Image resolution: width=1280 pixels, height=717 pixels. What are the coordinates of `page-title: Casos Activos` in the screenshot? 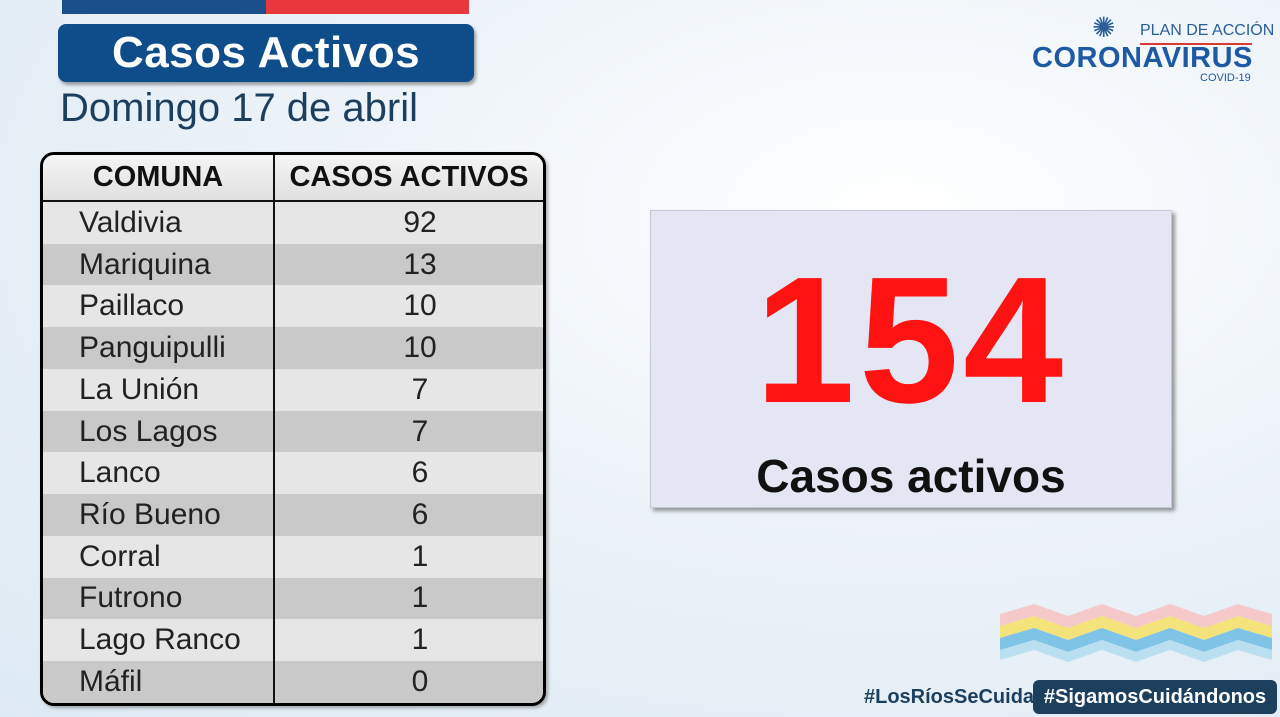 It's located at (266, 52).